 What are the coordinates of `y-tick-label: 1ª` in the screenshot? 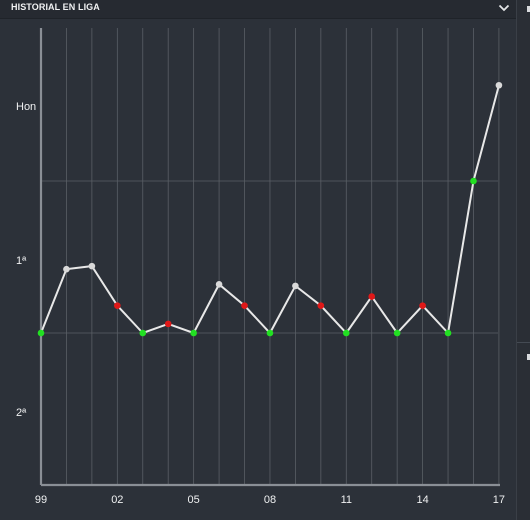 It's located at (21, 261).